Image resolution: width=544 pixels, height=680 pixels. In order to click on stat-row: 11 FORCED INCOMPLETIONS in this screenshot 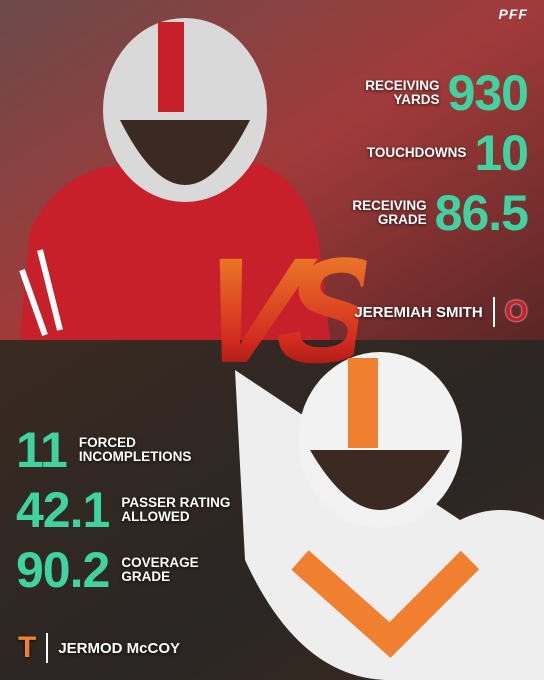, I will do `click(103, 450)`.